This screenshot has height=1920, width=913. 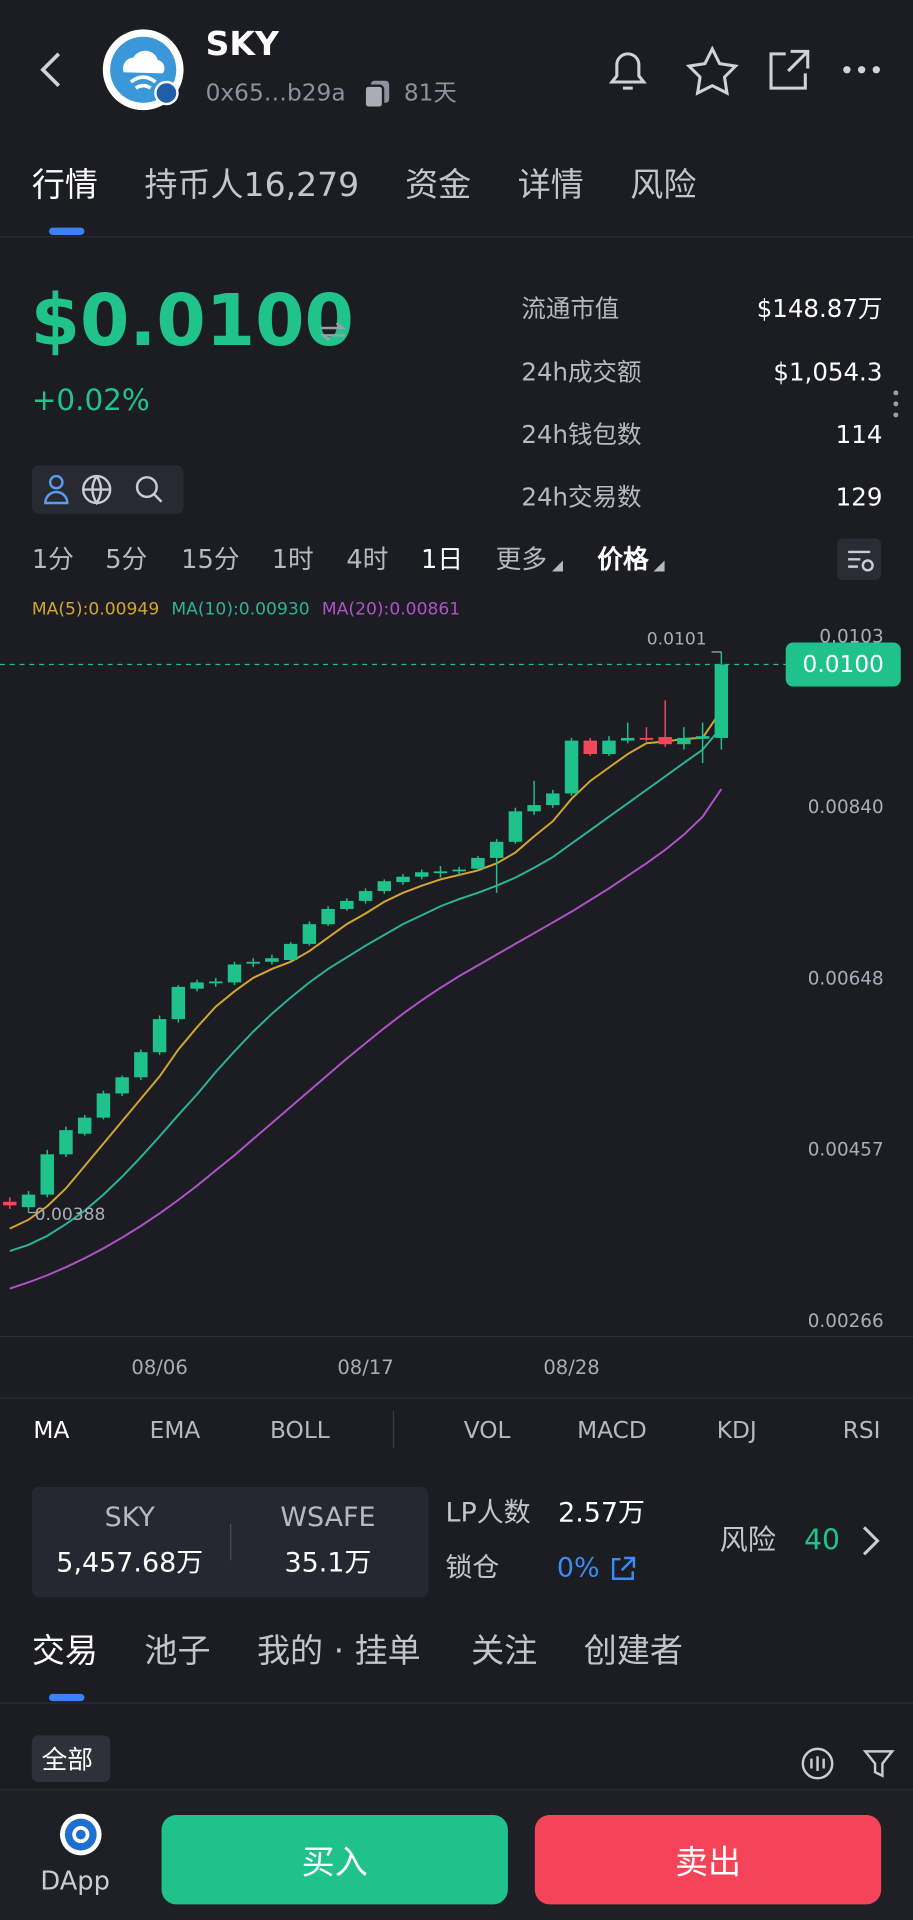 What do you see at coordinates (550, 184) in the screenshot?
I see `tab: 详情` at bounding box center [550, 184].